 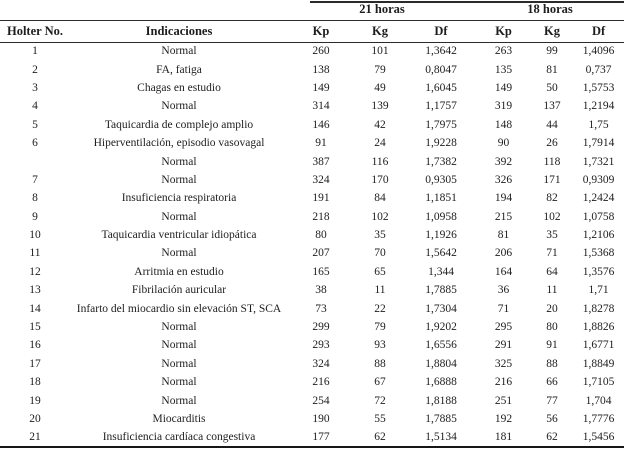 I want to click on cell-kp-18h: 192, so click(x=503, y=419).